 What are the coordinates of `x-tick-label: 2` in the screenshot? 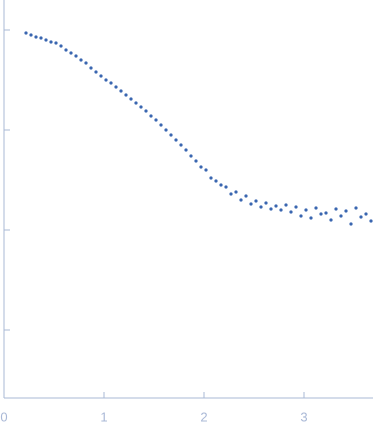 It's located at (203, 416).